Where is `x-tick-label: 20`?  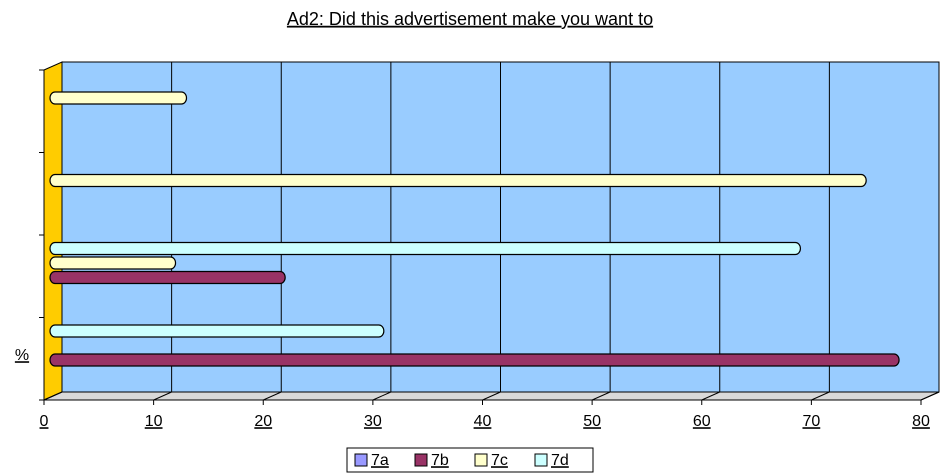 x-tick-label: 20 is located at coordinates (263, 421).